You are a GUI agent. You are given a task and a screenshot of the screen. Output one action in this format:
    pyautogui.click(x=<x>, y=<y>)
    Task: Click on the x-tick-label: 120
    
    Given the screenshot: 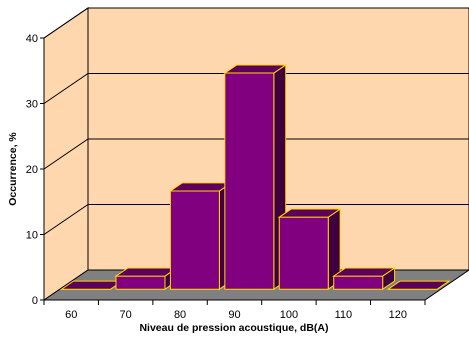 What is the action you would take?
    pyautogui.click(x=398, y=315)
    